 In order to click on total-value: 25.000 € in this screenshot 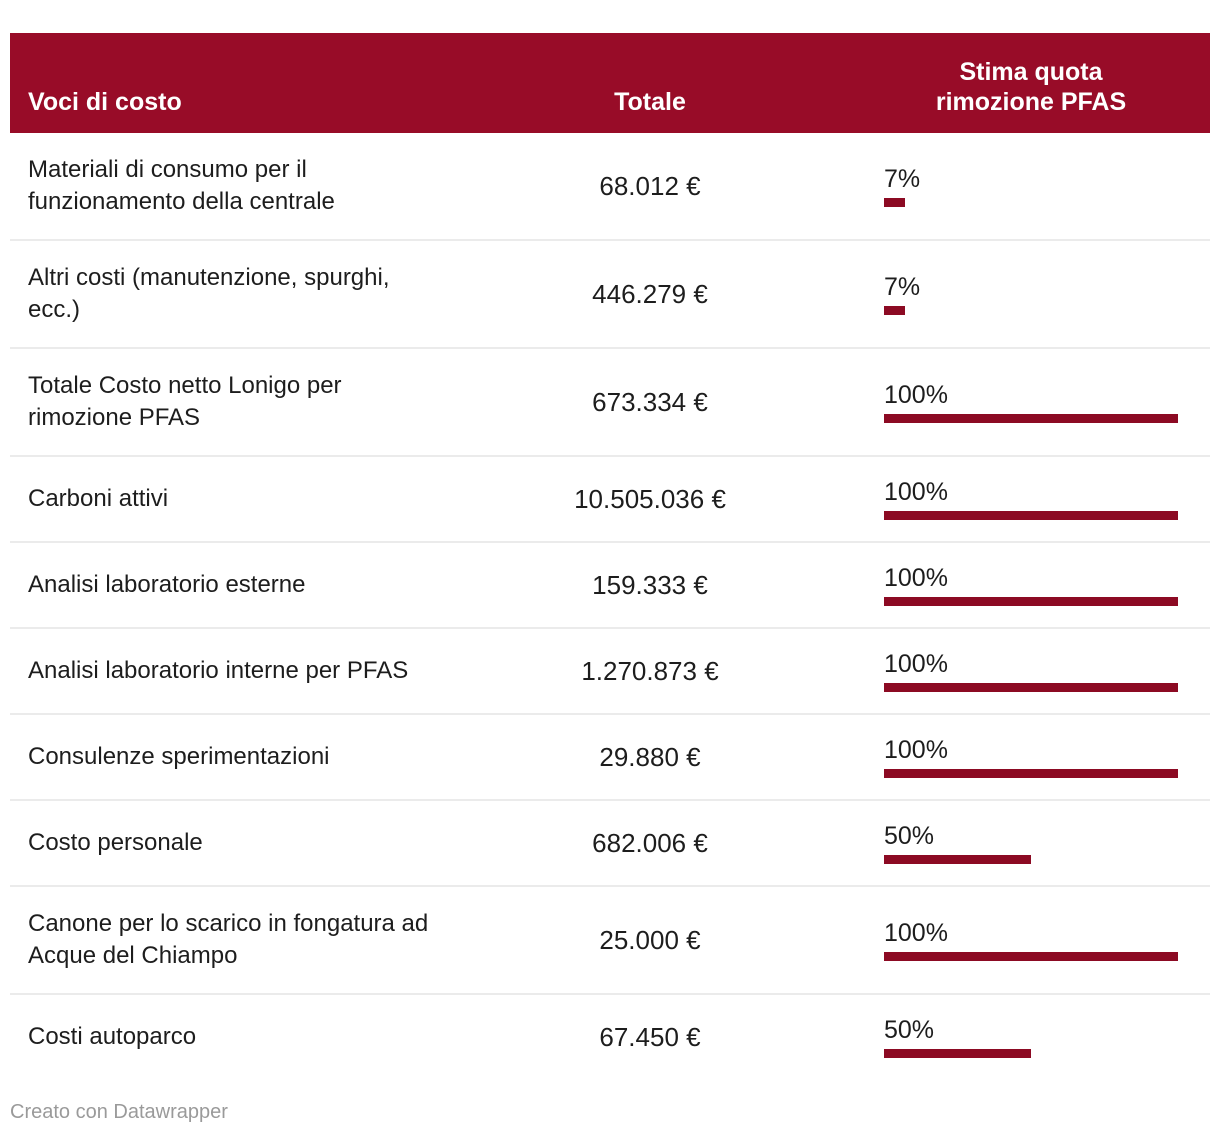, I will do `click(650, 939)`.